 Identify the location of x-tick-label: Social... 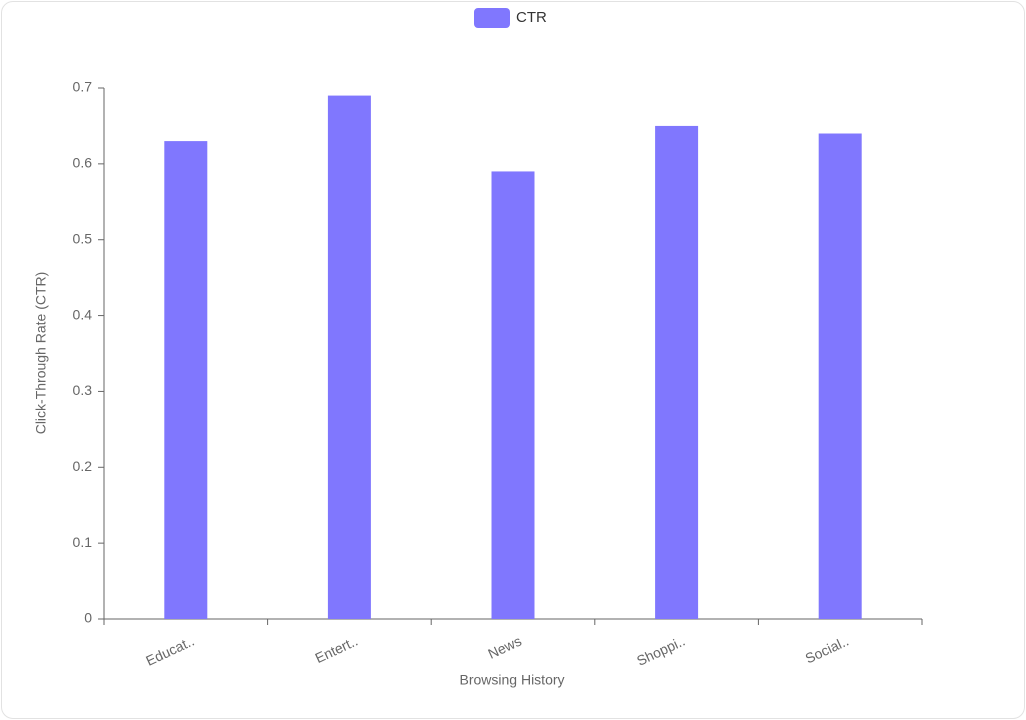
(827, 650).